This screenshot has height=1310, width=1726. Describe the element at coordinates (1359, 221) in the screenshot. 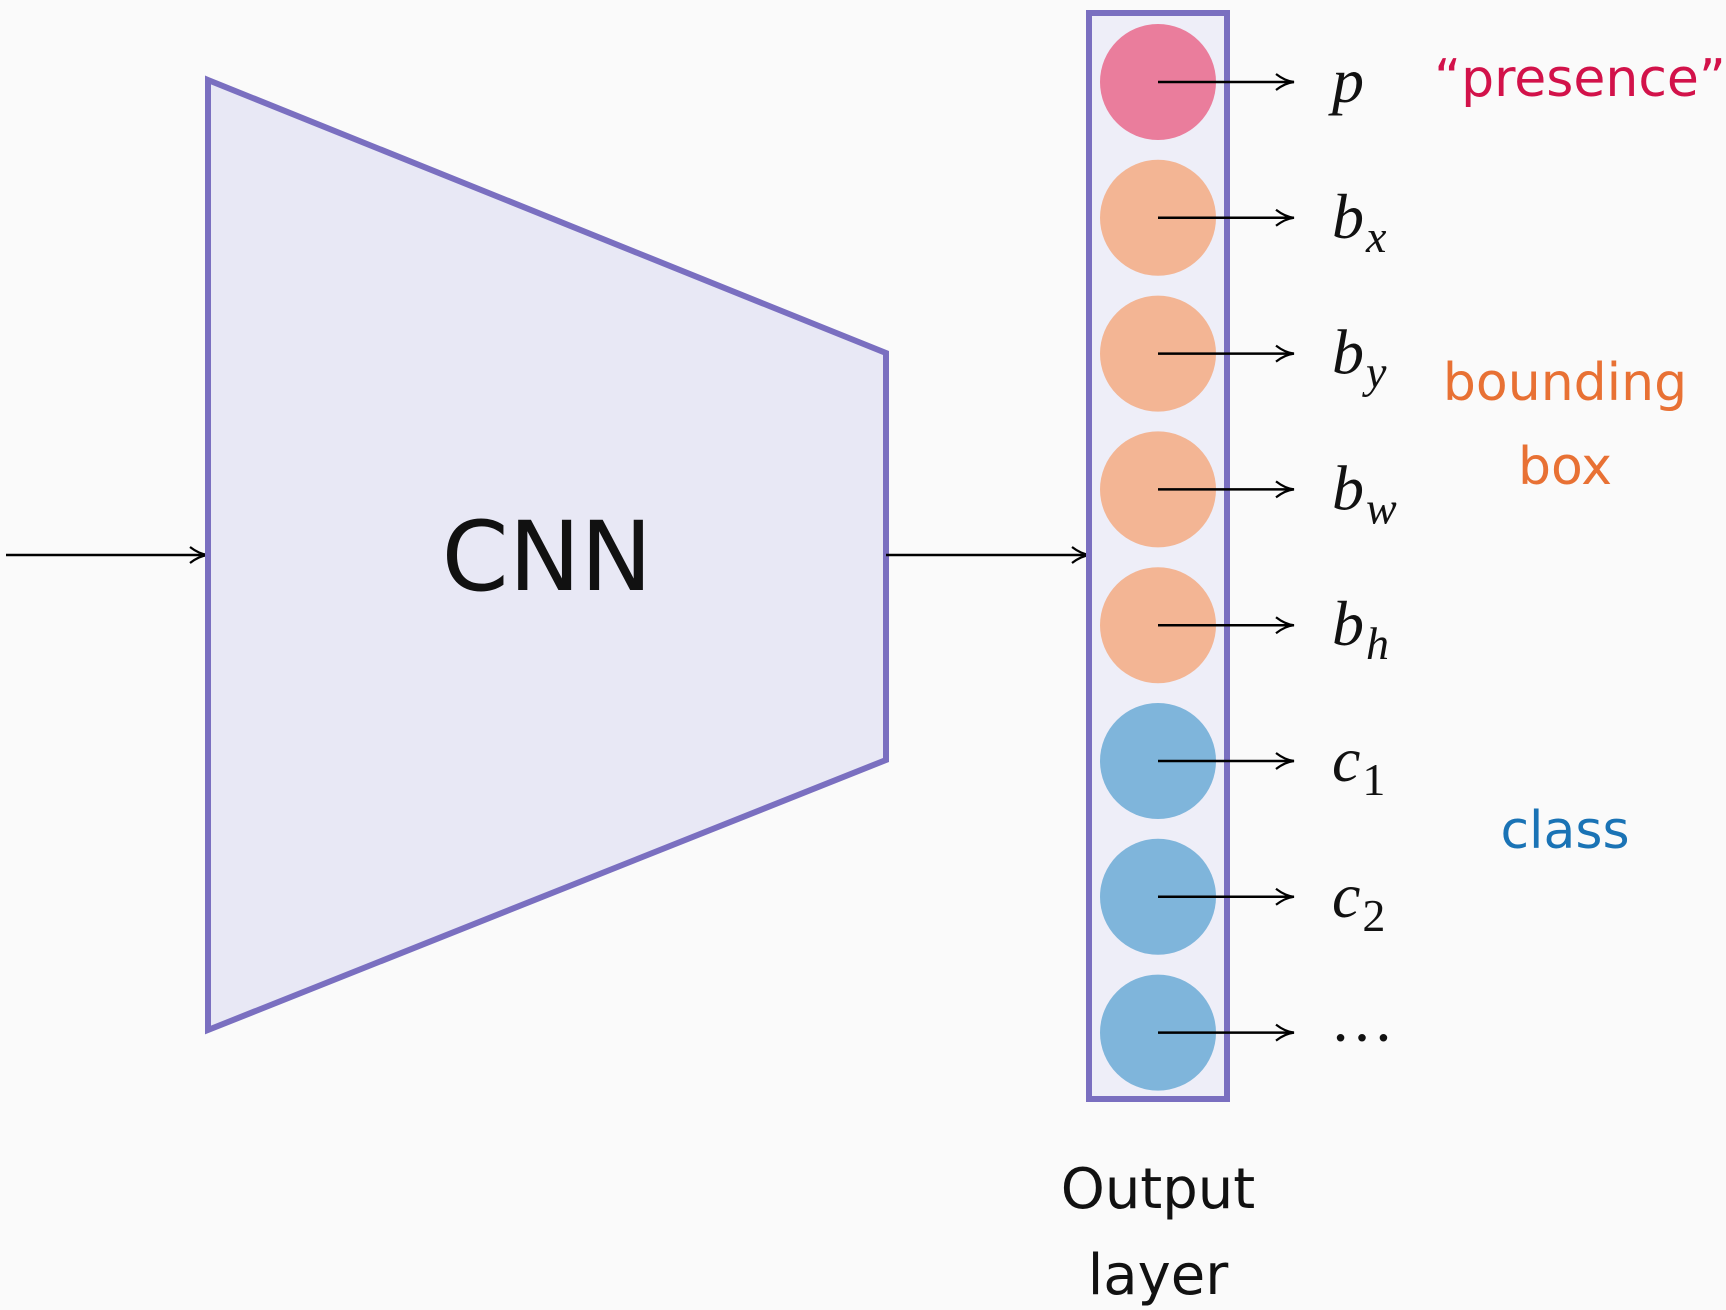

I see `output-variable-label: bx` at that location.